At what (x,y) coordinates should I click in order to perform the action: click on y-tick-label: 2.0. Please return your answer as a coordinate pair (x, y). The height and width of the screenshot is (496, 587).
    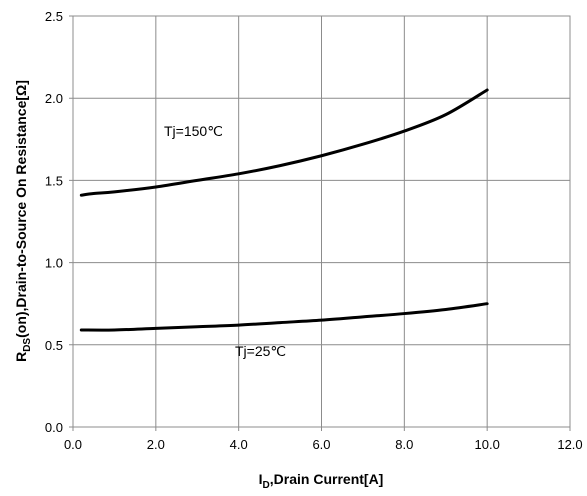
    Looking at the image, I should click on (54, 98).